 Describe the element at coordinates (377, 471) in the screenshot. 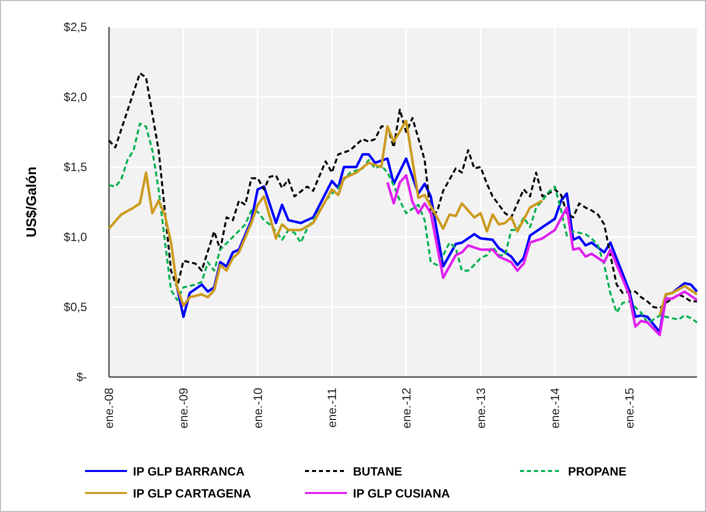

I see `legend-label: BUTANE` at that location.